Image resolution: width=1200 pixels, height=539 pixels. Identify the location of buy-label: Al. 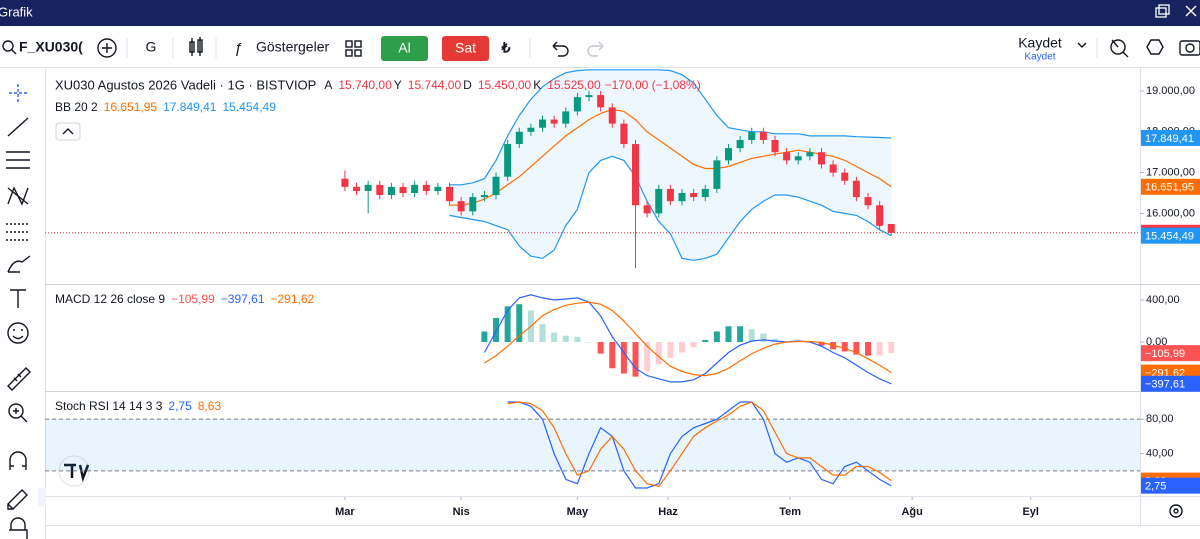
(404, 48).